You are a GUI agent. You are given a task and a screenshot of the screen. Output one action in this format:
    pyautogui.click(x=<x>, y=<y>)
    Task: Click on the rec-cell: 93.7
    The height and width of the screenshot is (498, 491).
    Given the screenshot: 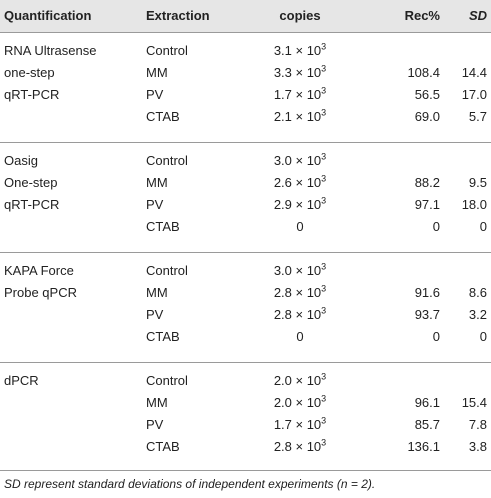 What is the action you would take?
    pyautogui.click(x=427, y=314)
    